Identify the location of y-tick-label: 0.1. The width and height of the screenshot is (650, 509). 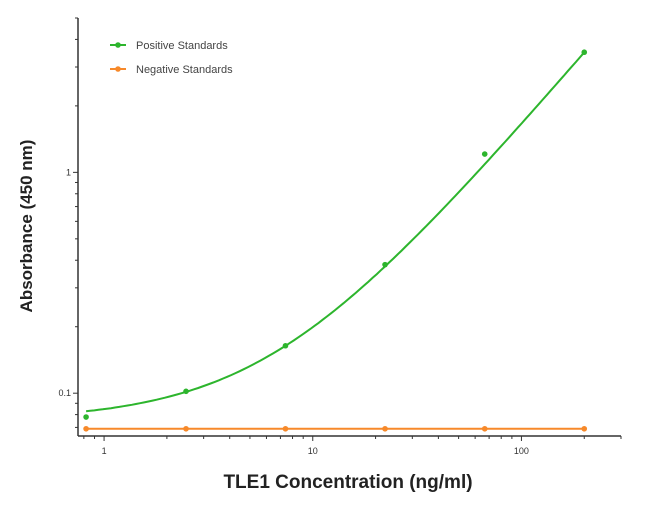
(64, 393).